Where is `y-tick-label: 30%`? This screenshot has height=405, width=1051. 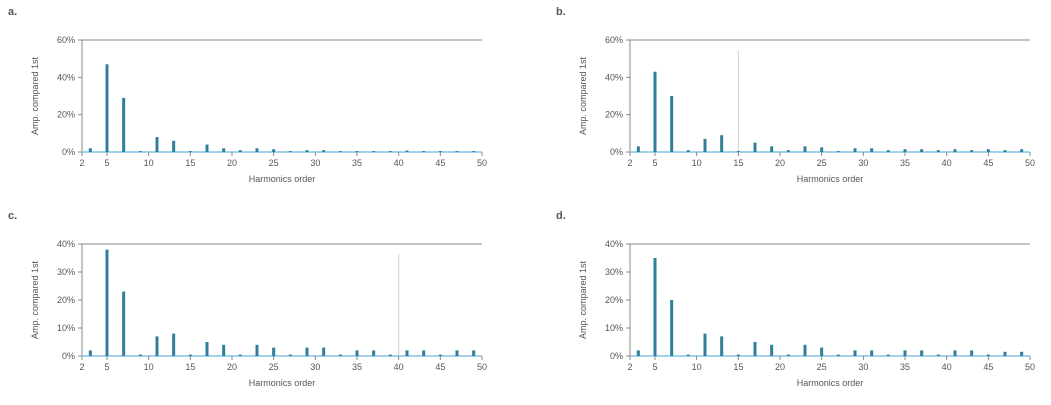 y-tick-label: 30% is located at coordinates (66, 272).